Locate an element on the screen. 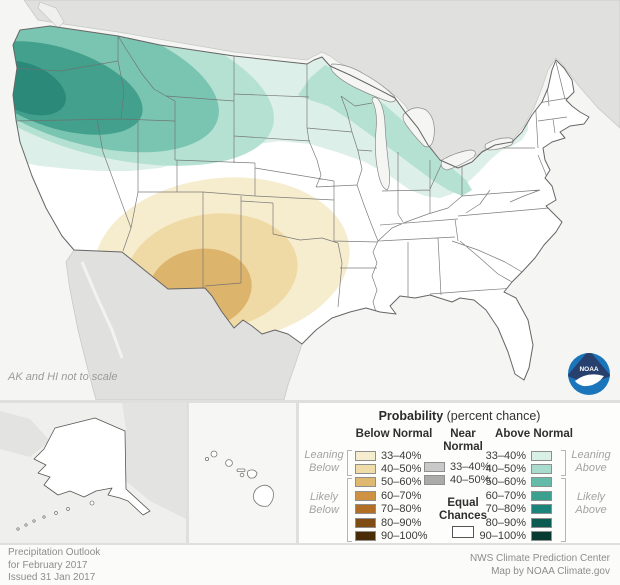 The image size is (620, 585). alaska-inset is located at coordinates (93, 473).